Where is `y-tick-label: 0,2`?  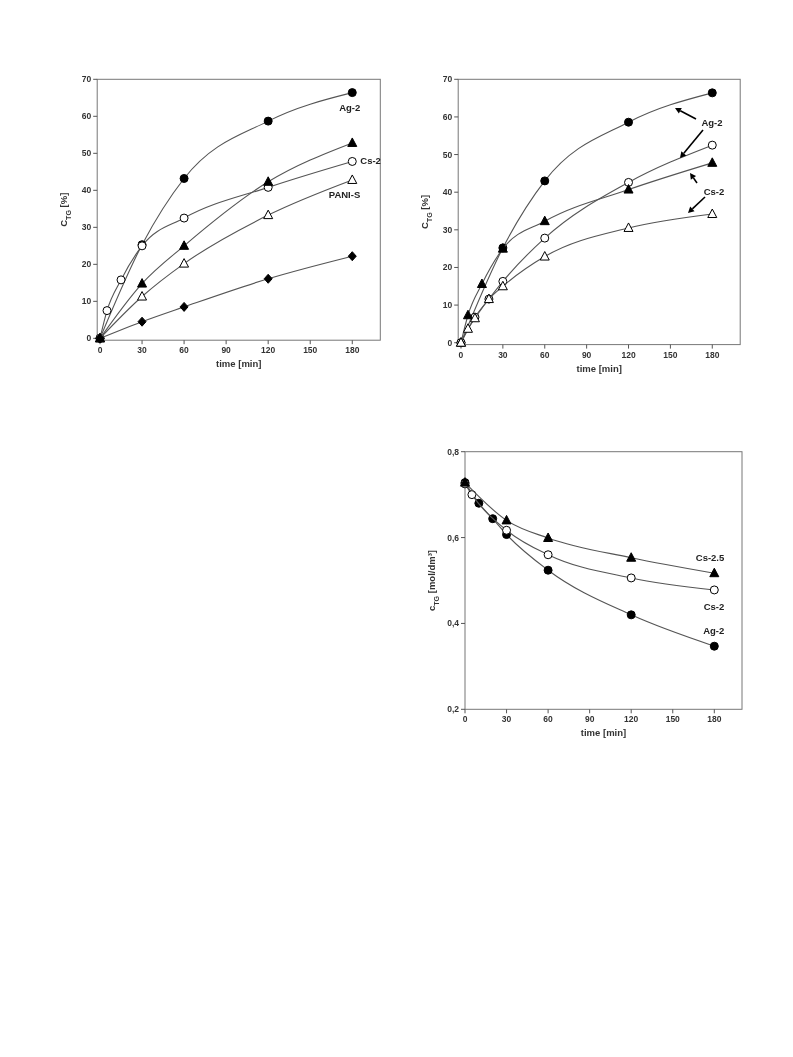
y-tick-label: 0,2 is located at coordinates (453, 709).